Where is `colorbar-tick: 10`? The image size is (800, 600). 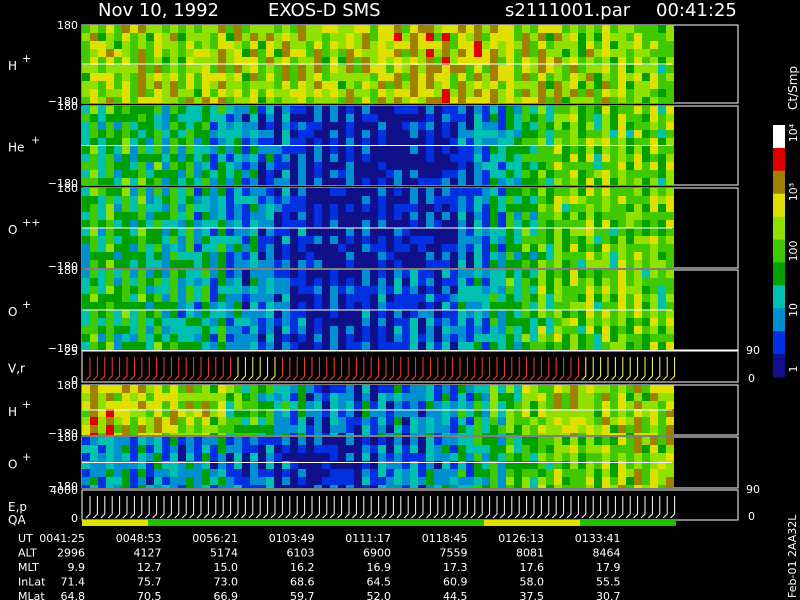
colorbar-tick: 10 is located at coordinates (793, 310).